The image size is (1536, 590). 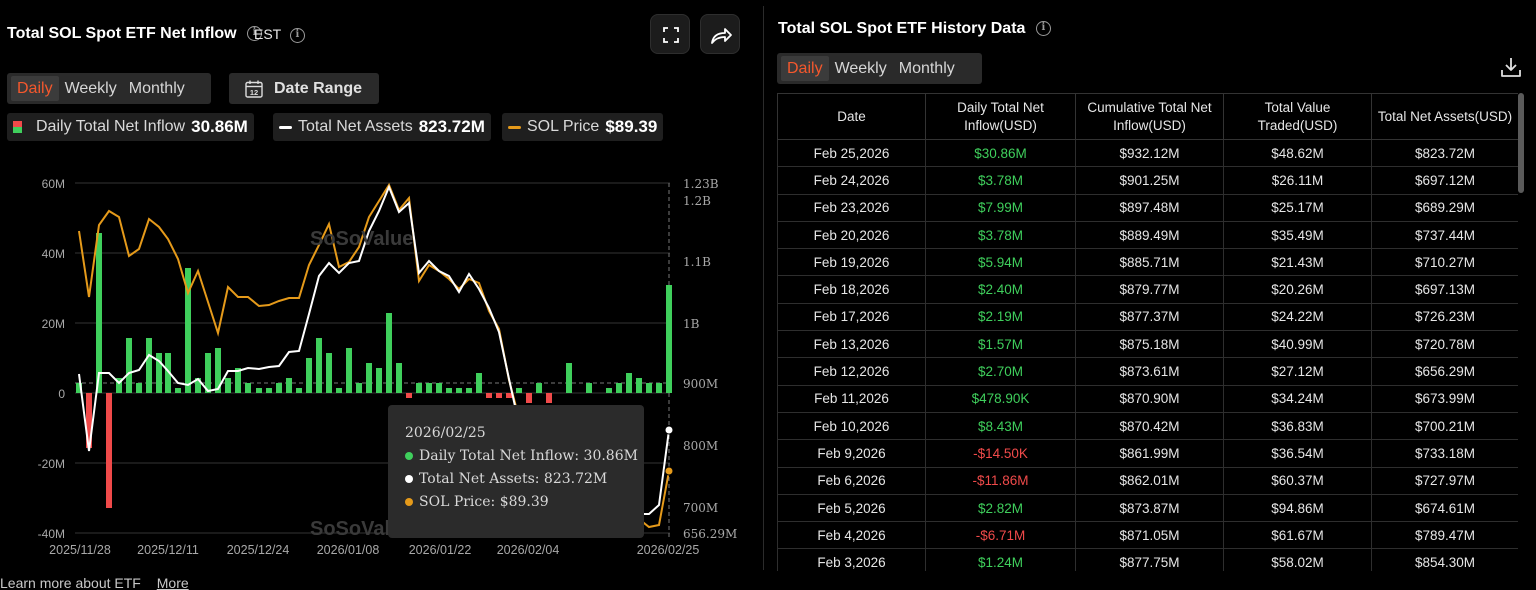 What do you see at coordinates (90, 88) in the screenshot?
I see `chart-tab-weekly: Weekly` at bounding box center [90, 88].